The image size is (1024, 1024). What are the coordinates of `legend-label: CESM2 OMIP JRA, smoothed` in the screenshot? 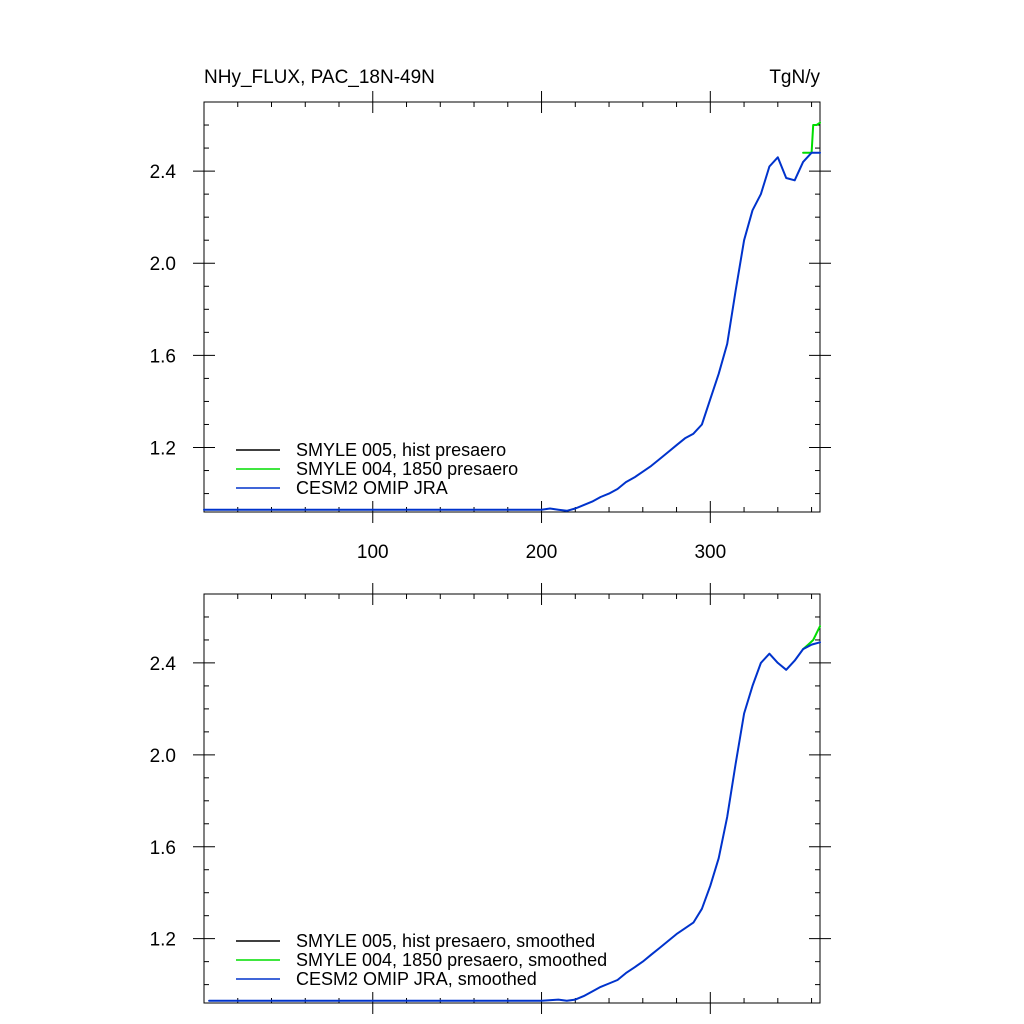 It's located at (416, 979).